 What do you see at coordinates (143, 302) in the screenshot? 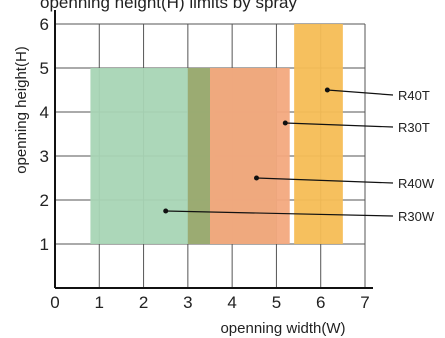
I see `x-tick-label-2: 2` at bounding box center [143, 302].